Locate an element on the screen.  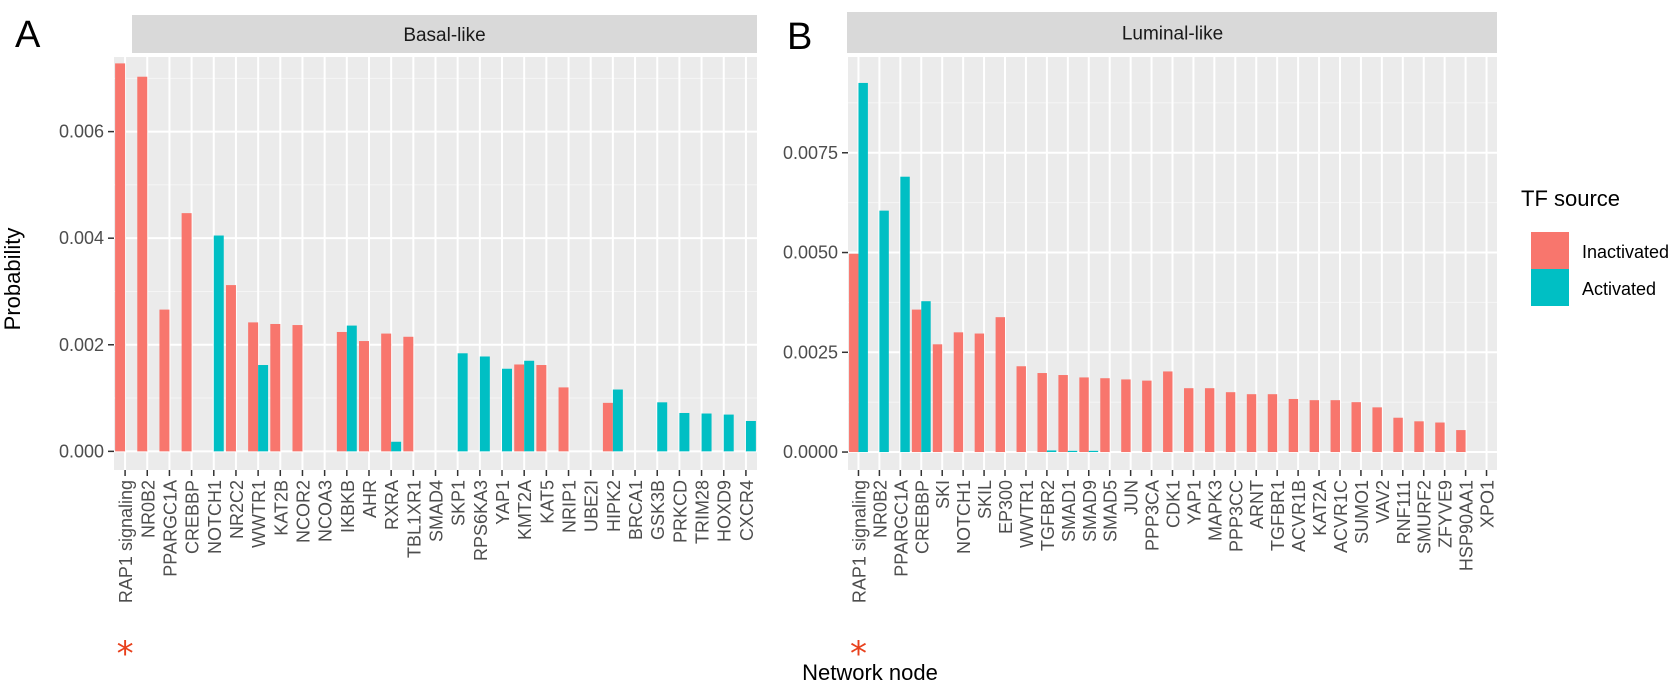
x-tick-label-mapk3: MAPK3 is located at coordinates (1215, 510).